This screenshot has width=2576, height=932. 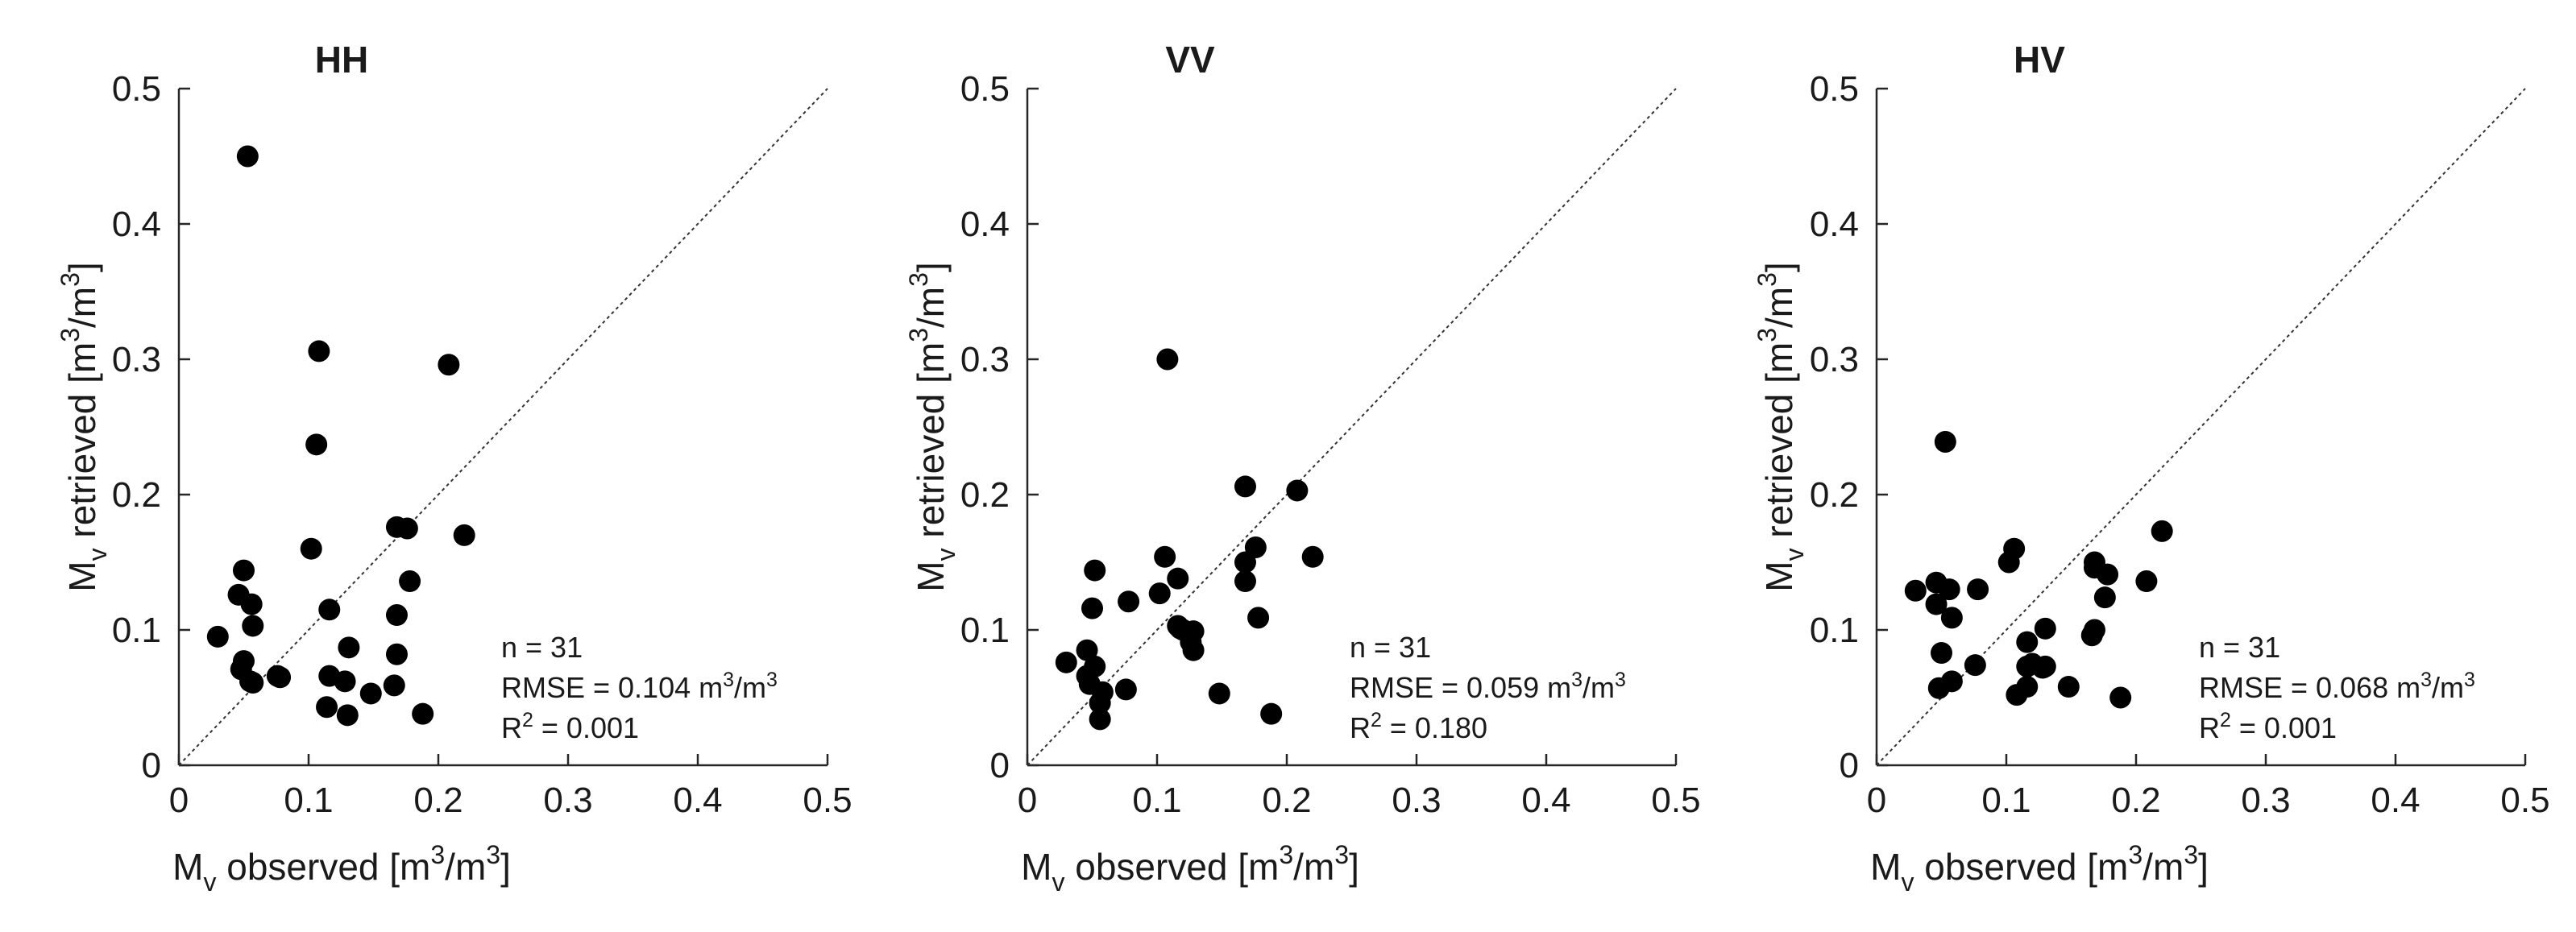 What do you see at coordinates (639, 688) in the screenshot?
I see `stats-box: n = 31 RMSE = 0.104 m3/m3 R2 = 0.001` at bounding box center [639, 688].